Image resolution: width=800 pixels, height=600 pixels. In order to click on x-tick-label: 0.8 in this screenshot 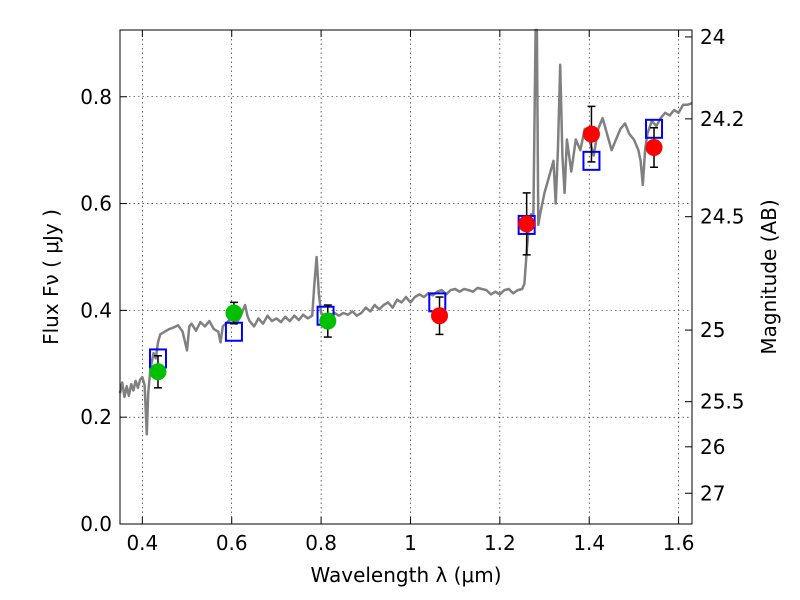, I will do `click(321, 543)`.